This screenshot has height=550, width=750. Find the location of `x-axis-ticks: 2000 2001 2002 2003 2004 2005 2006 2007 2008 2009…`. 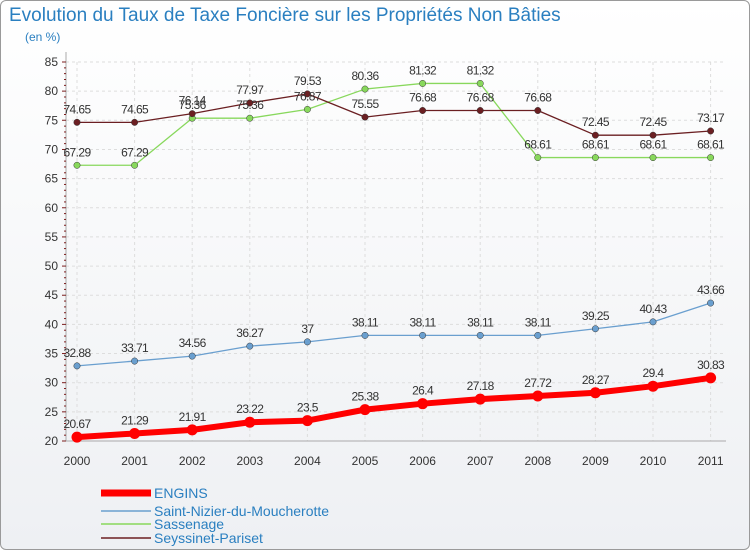

x-axis-ticks: 2000 2001 2002 2003 2004 2005 2006 2007 2008 2009… is located at coordinates (394, 461).